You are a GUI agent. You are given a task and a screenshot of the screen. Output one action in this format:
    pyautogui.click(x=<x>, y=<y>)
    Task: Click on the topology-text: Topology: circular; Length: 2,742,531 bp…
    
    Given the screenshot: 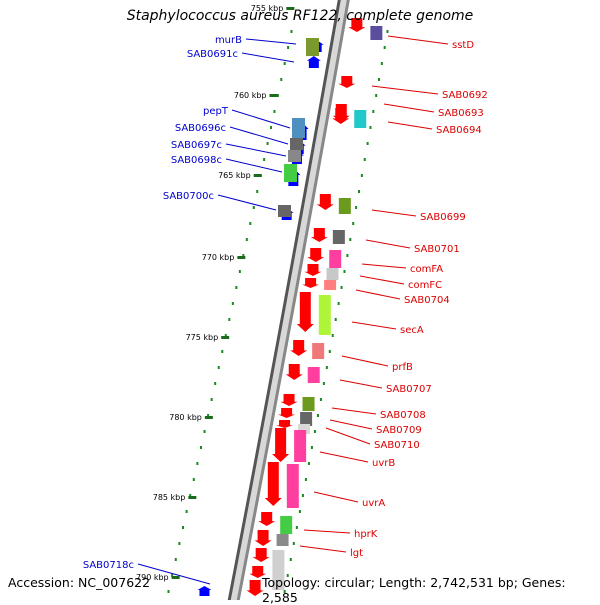 What is the action you would take?
    pyautogui.click(x=414, y=590)
    